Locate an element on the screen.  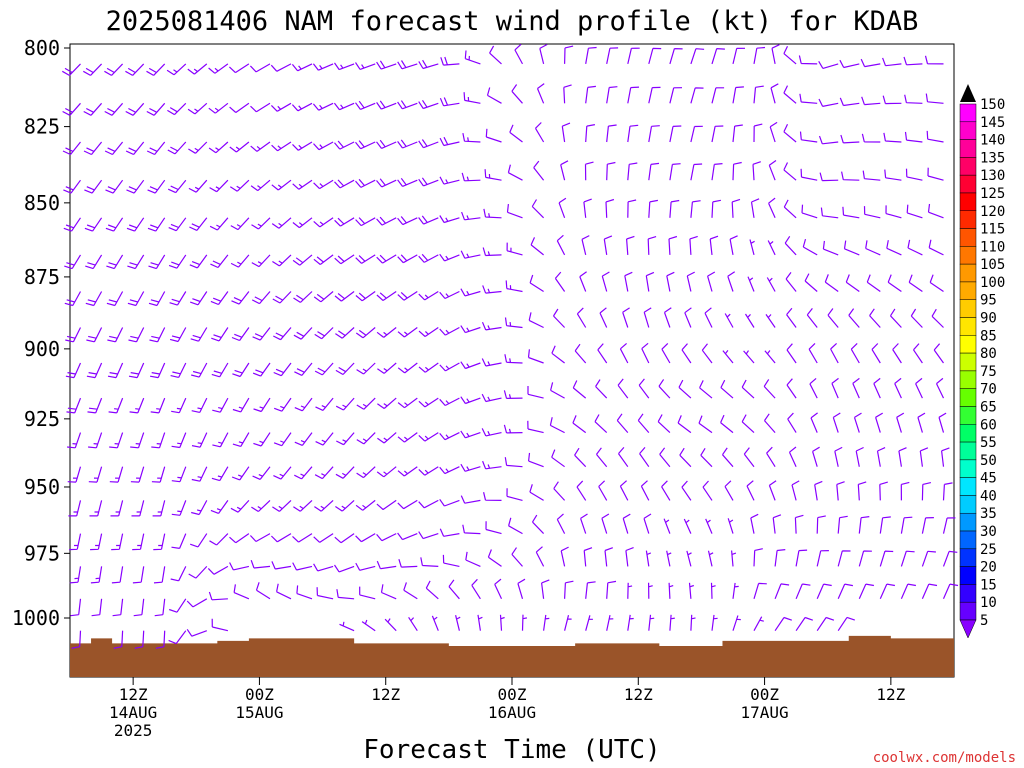
colorbar-label: 150 is located at coordinates (992, 105).